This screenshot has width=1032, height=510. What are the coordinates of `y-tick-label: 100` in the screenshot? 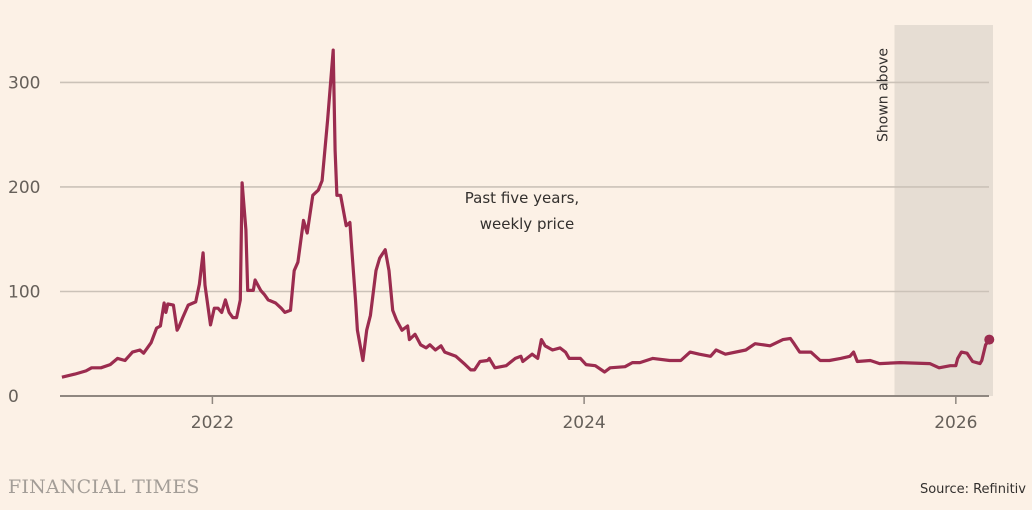 It's located at (24, 292).